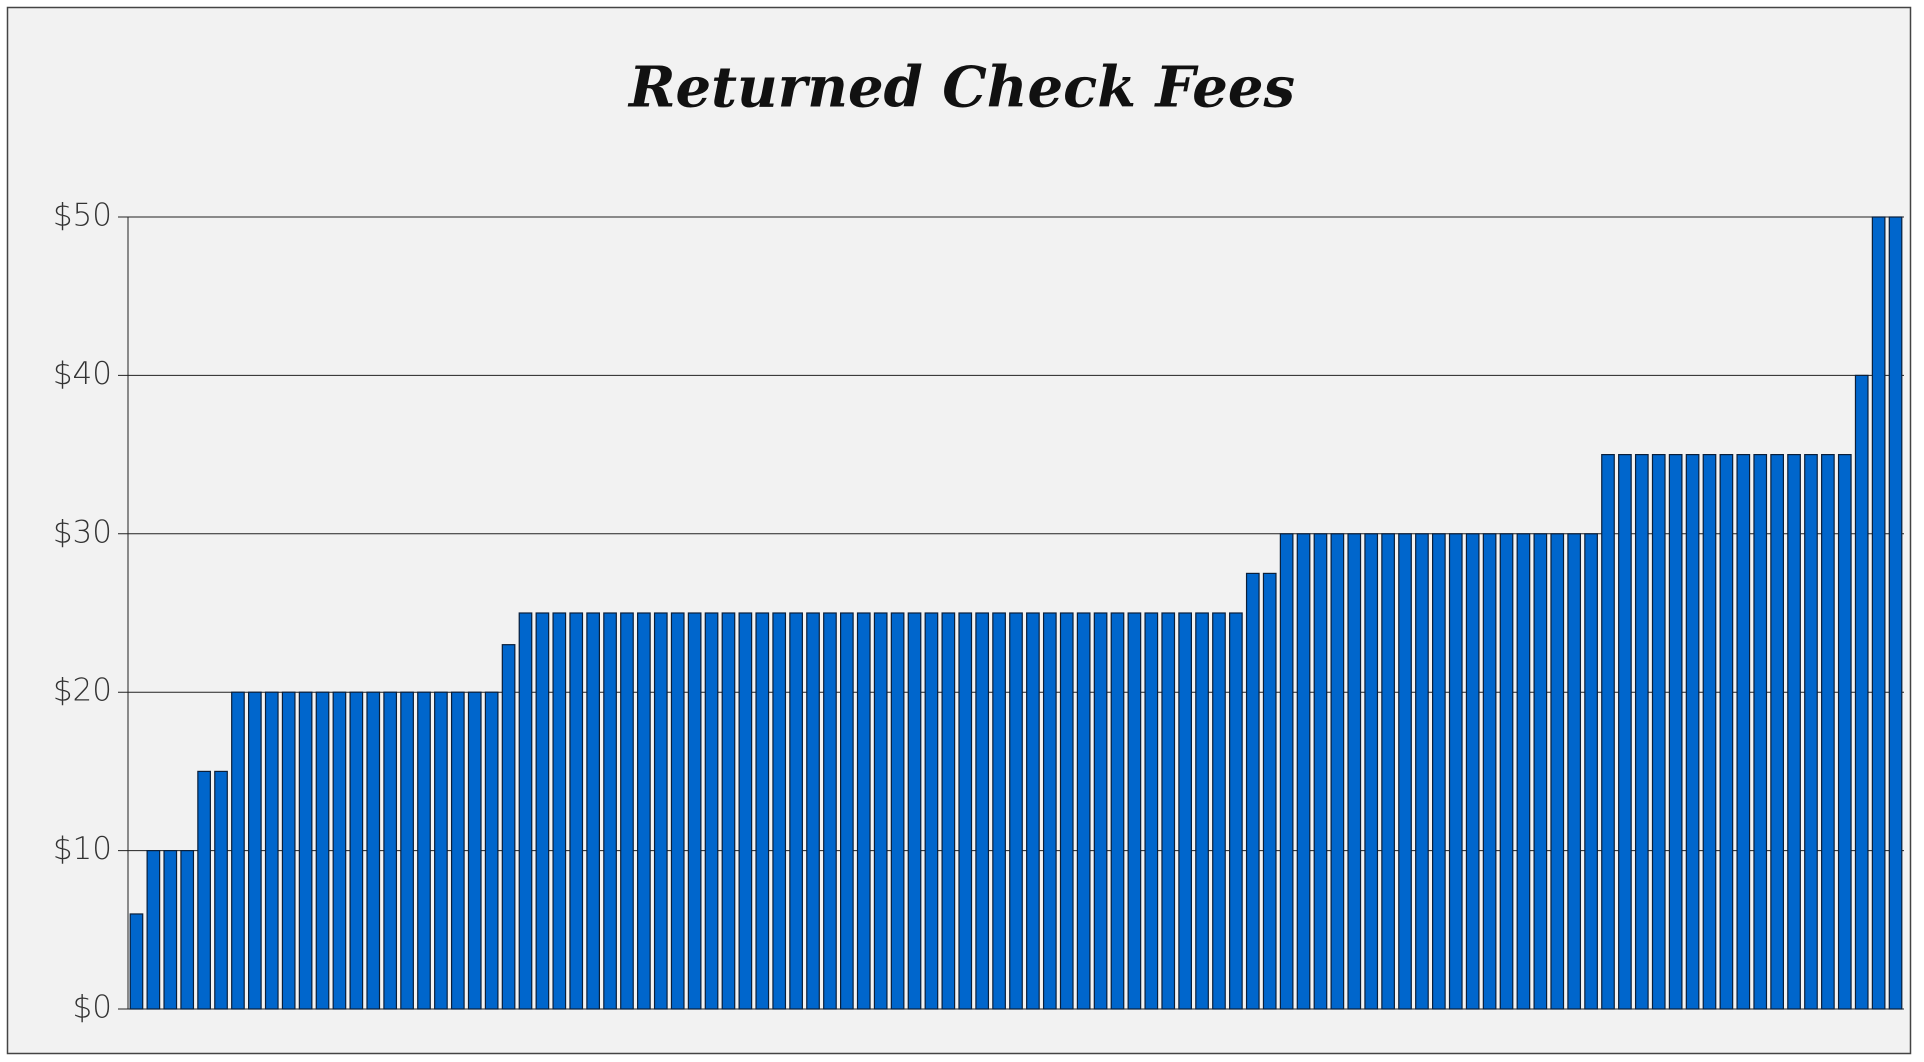 The image size is (1924, 1062). What do you see at coordinates (961, 88) in the screenshot?
I see `chart-title: Returned Check Fees` at bounding box center [961, 88].